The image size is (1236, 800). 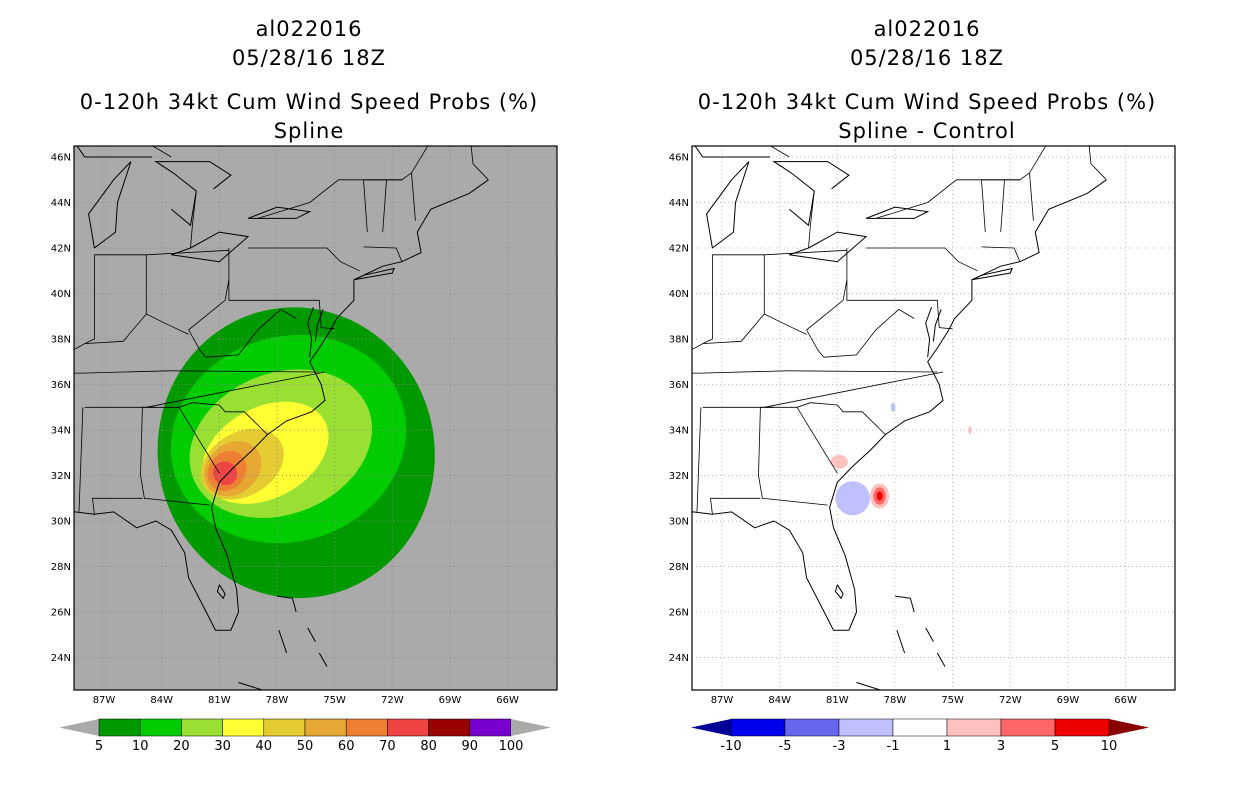 I want to click on product-title: 0-120h 34kt Cum Wind Speed Probs (%), so click(x=927, y=102).